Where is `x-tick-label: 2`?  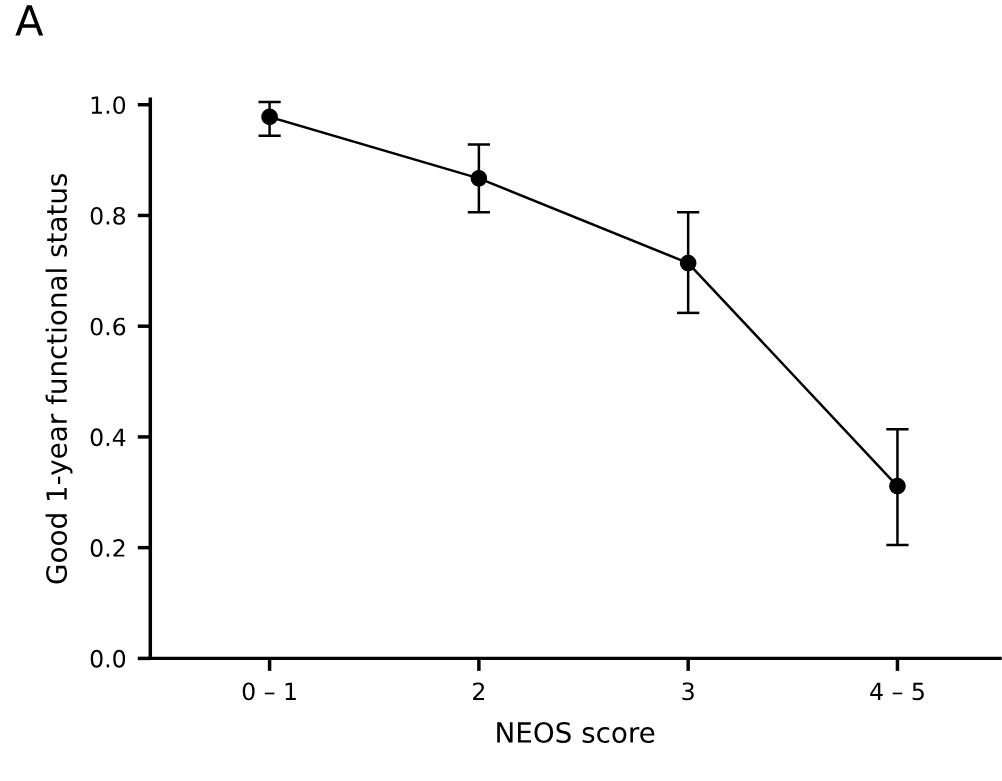
x-tick-label: 2 is located at coordinates (479, 691).